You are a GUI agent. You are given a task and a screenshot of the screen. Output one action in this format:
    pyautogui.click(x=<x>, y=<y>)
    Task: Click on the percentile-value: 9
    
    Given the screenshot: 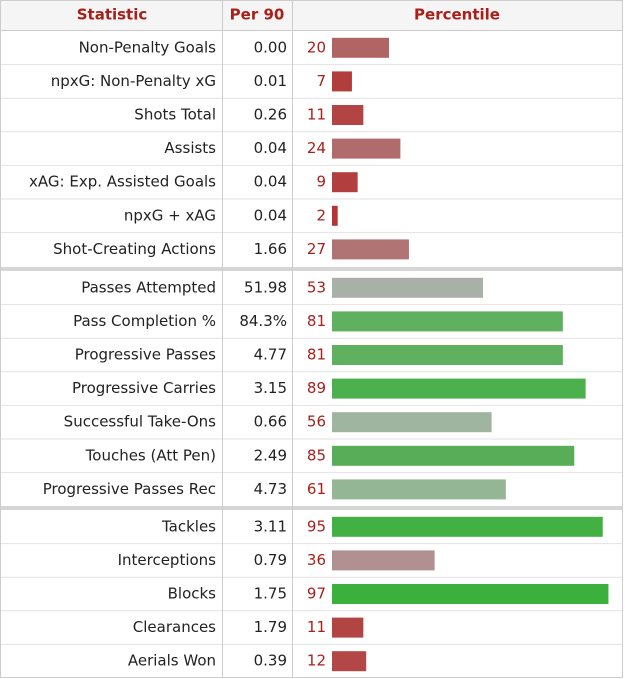 What is the action you would take?
    pyautogui.click(x=321, y=182)
    